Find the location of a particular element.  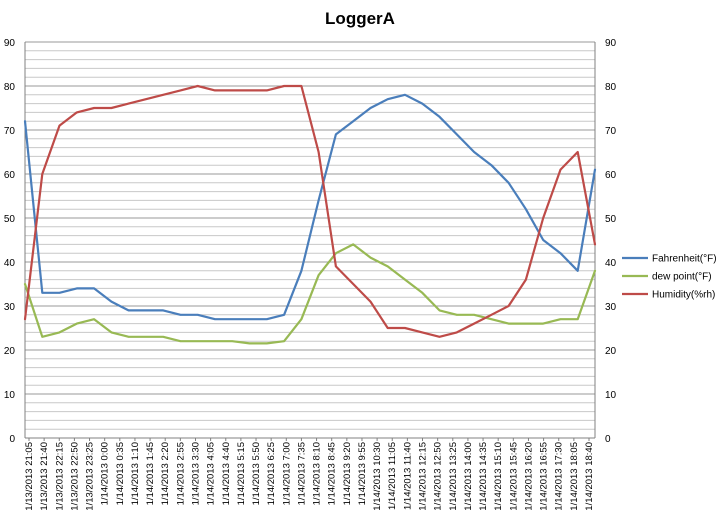

secondary-y-tick-label: 30 is located at coordinates (611, 307).